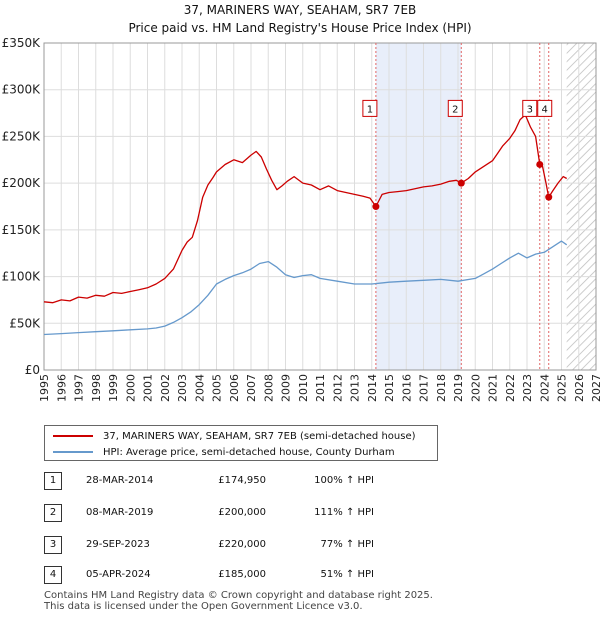 The height and width of the screenshot is (620, 600). What do you see at coordinates (22, 183) in the screenshot?
I see `y-tick-label: £200K` at bounding box center [22, 183].